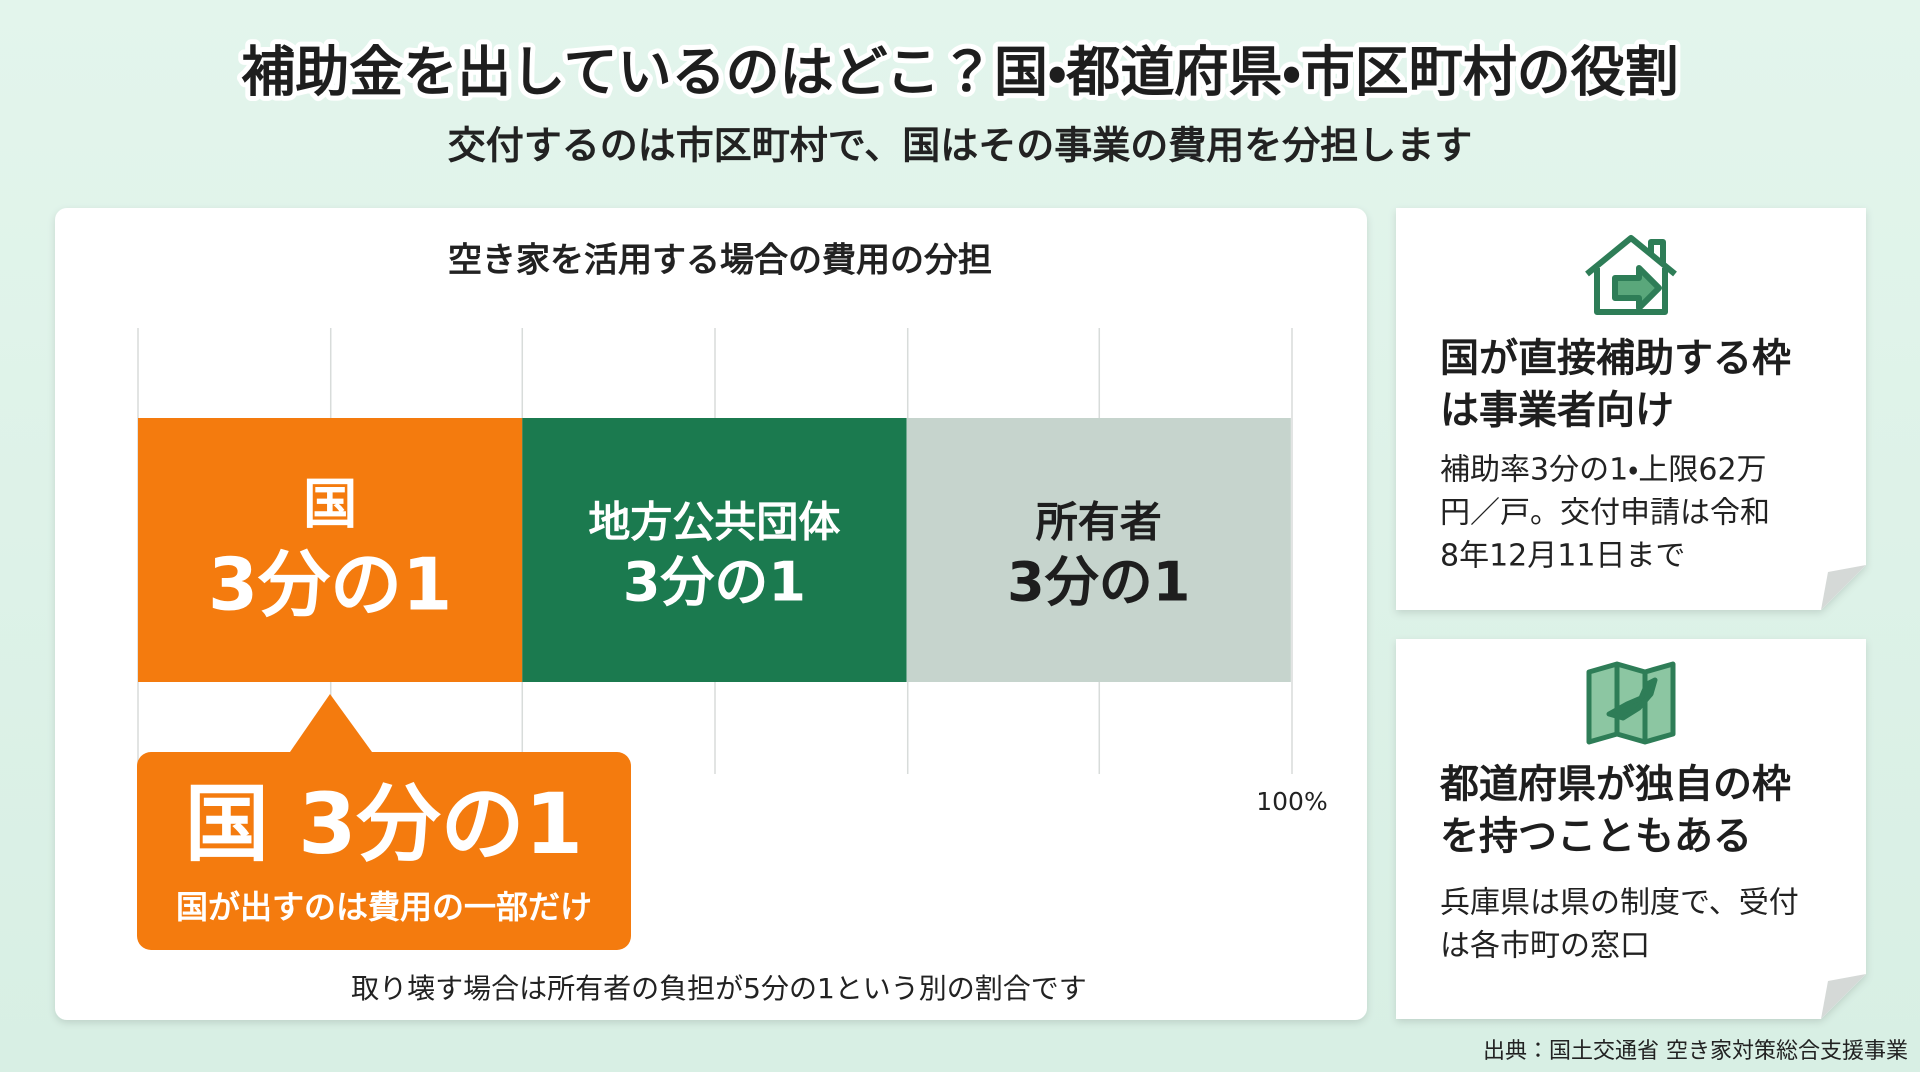 The width and height of the screenshot is (1920, 1072). What do you see at coordinates (1562, 556) in the screenshot?
I see `card-body: 8年12月11日まで` at bounding box center [1562, 556].